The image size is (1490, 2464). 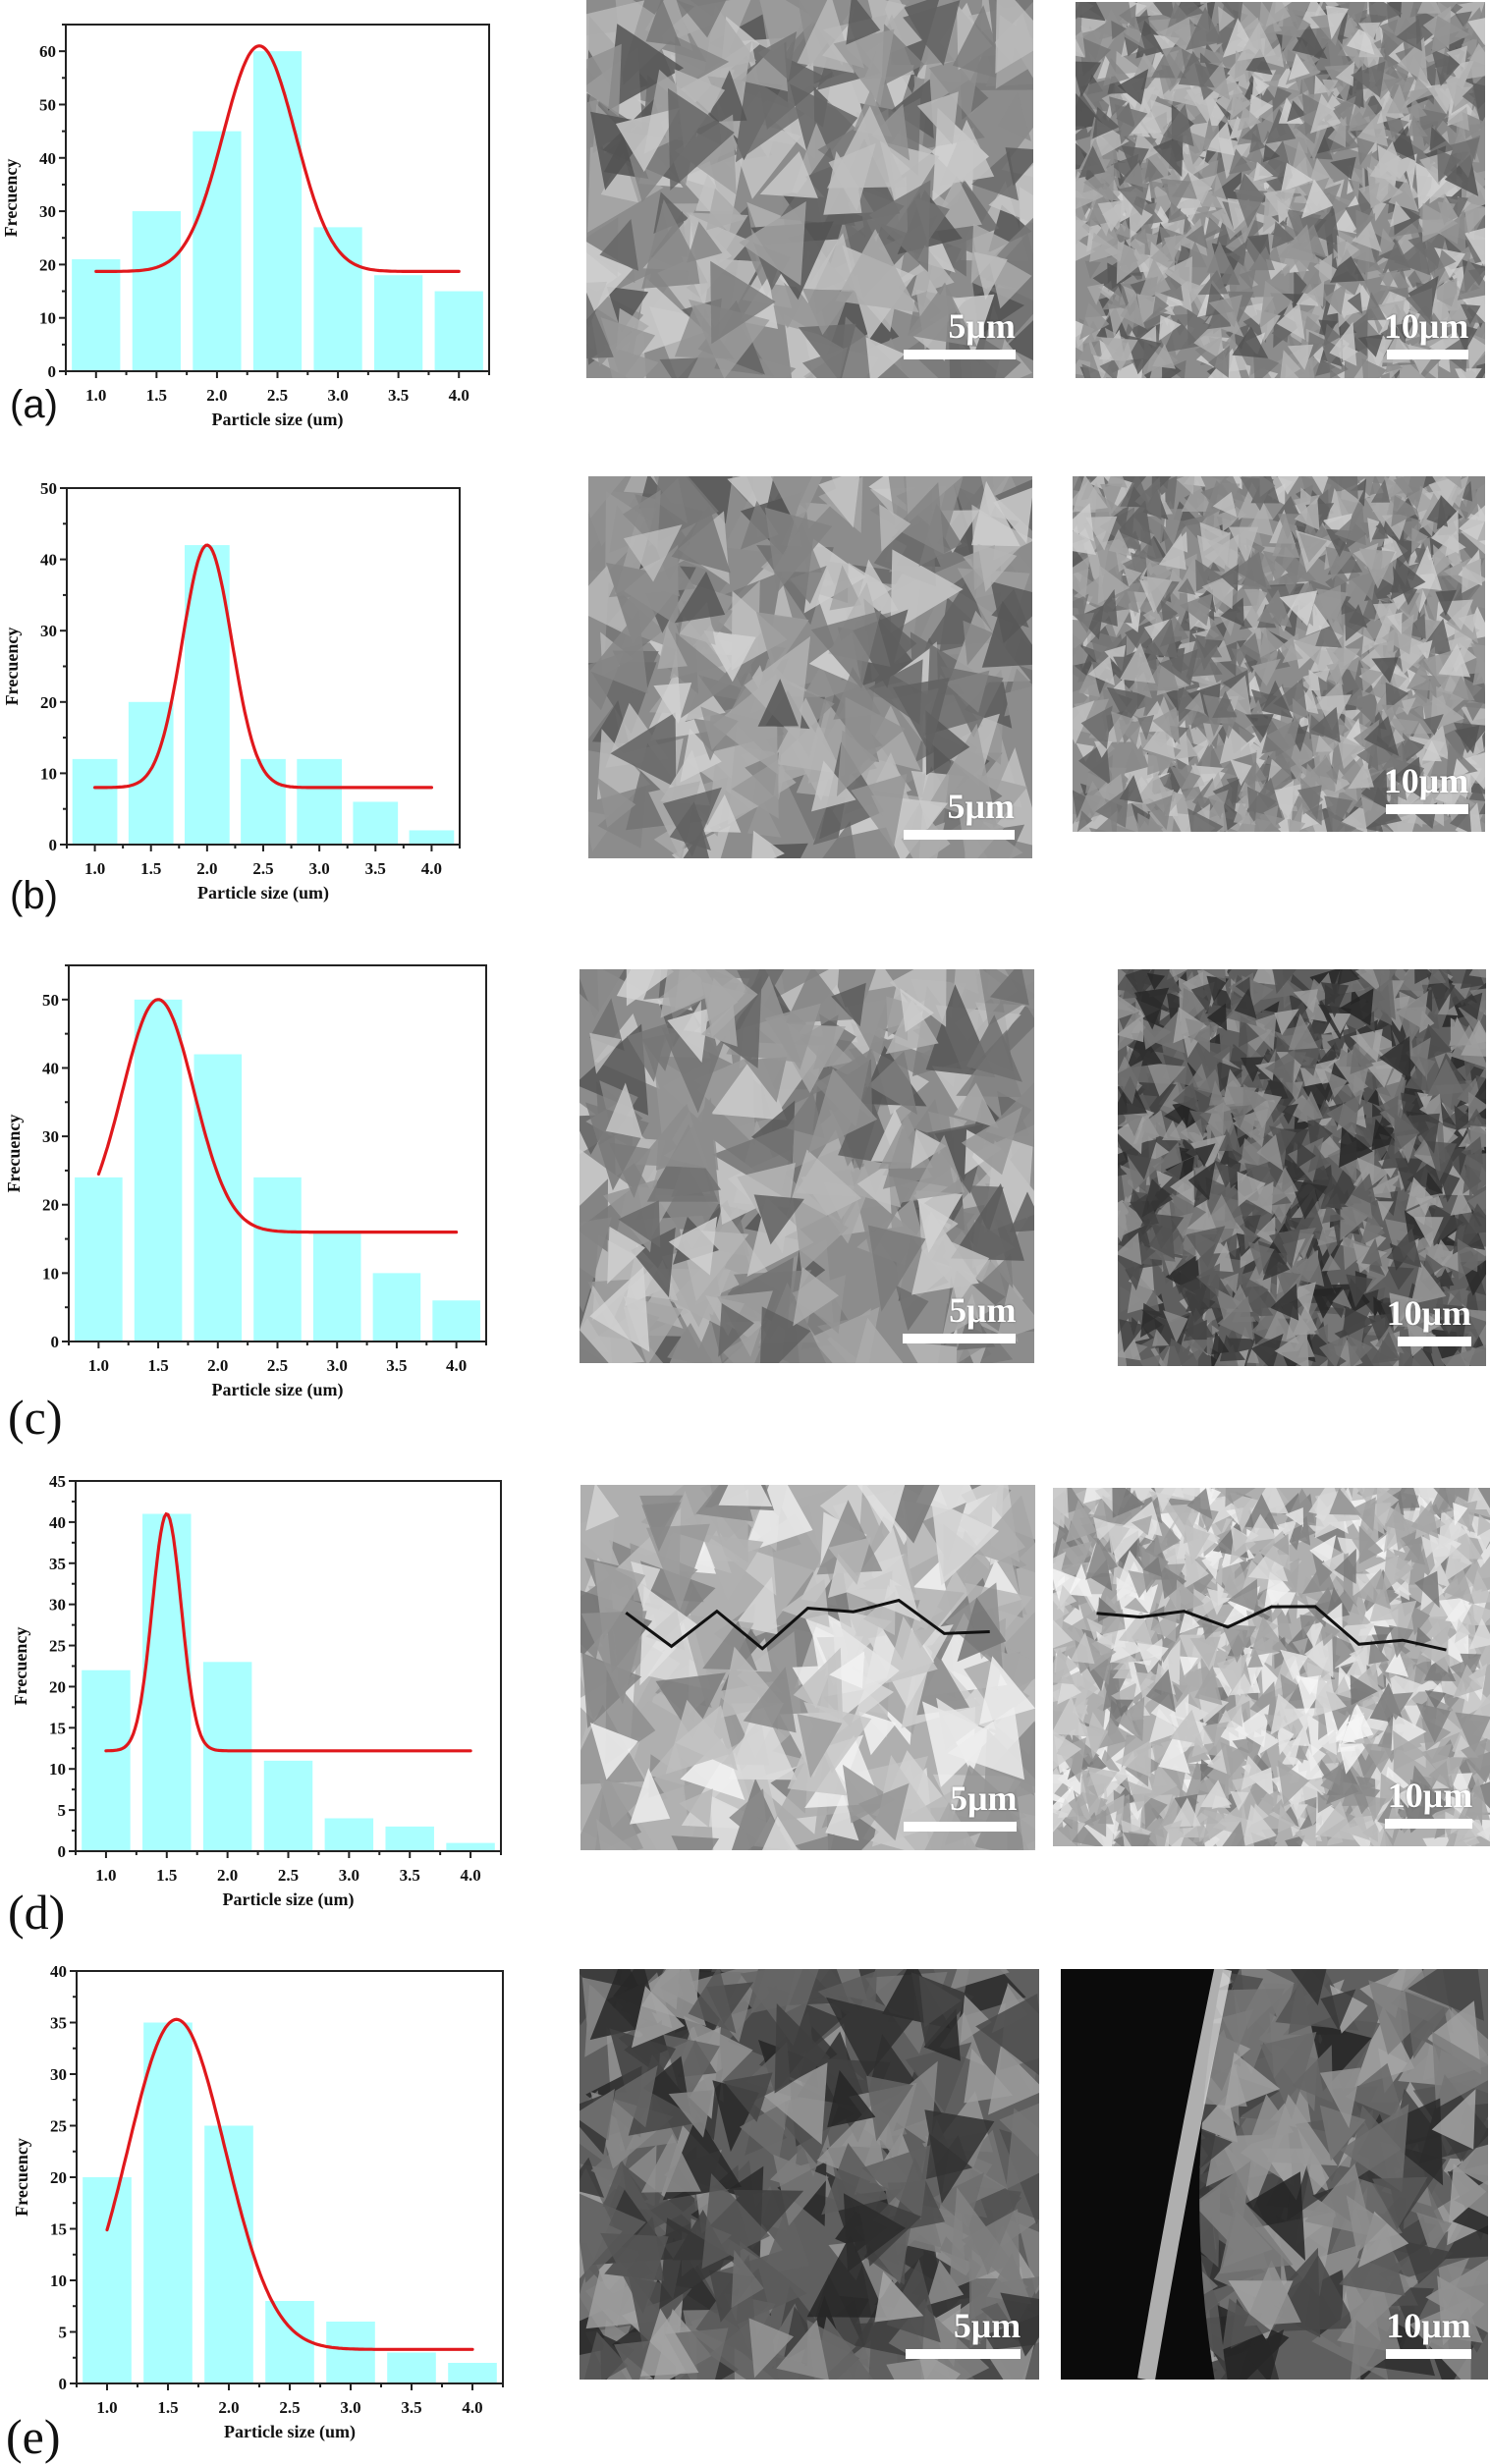 I want to click on sem-image-b-middle: 5μm, so click(x=810, y=667).